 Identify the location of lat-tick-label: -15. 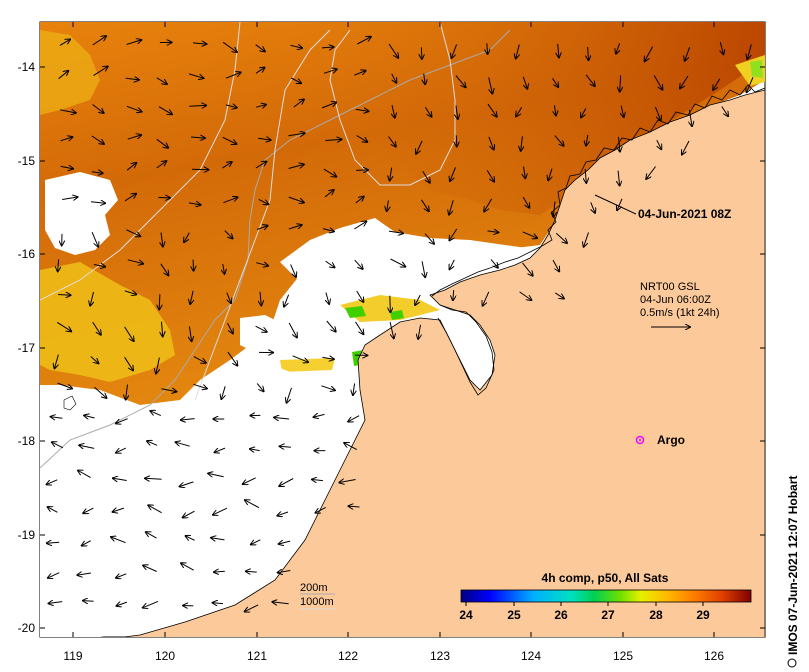
(27, 161).